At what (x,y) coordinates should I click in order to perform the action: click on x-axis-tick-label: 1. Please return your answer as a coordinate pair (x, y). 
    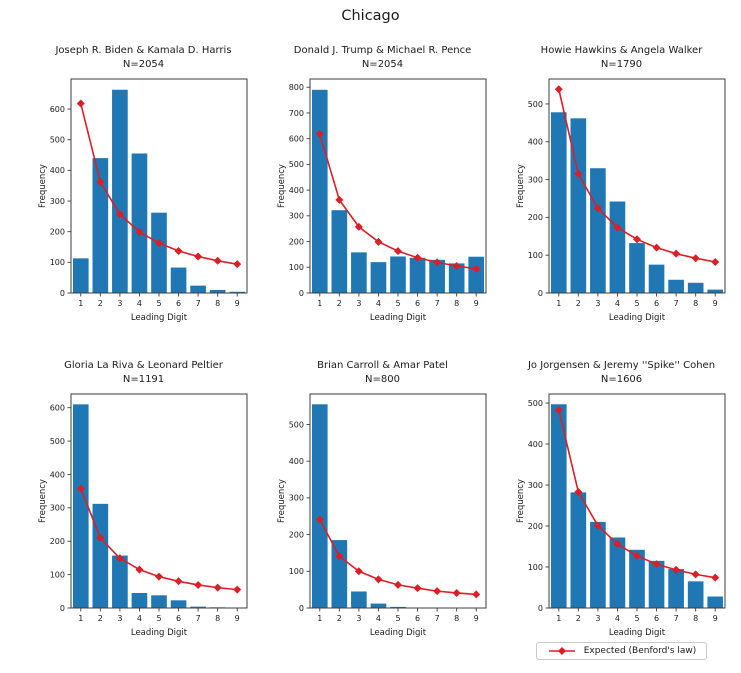
    Looking at the image, I should click on (558, 303).